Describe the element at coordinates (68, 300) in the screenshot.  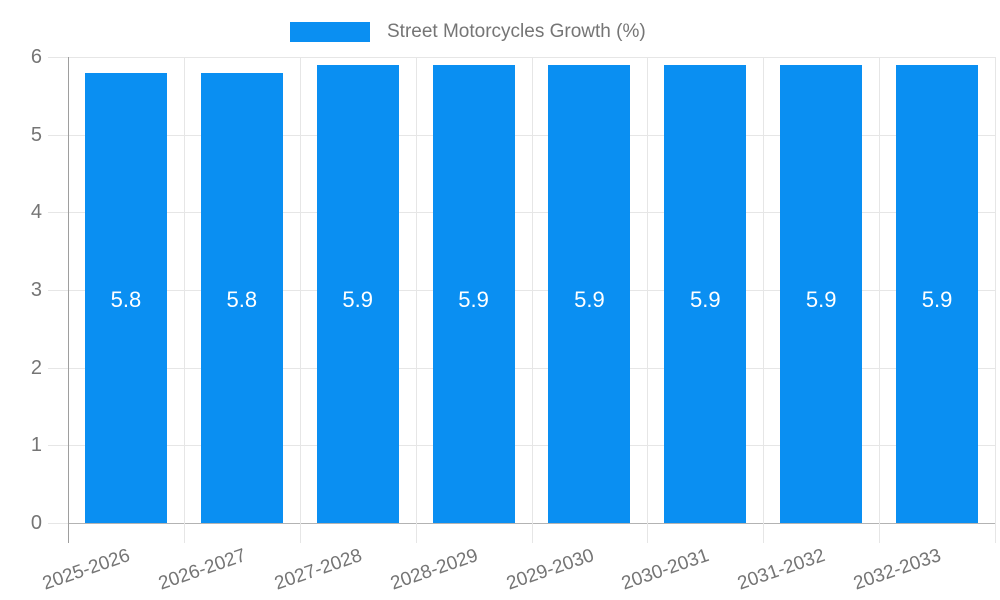
I see `y-axis-line` at that location.